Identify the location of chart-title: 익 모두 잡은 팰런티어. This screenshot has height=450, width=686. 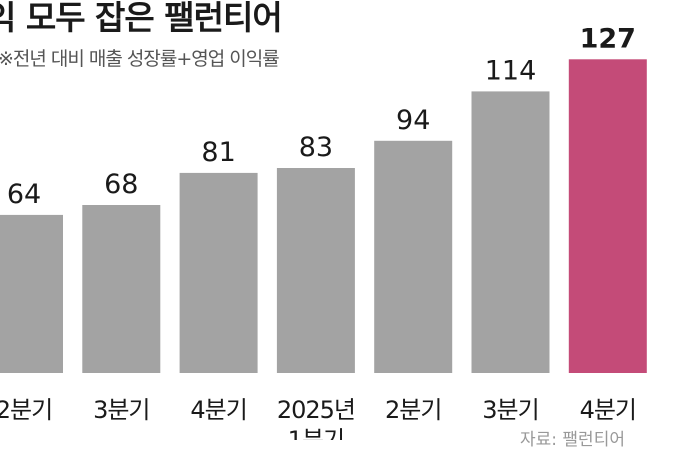
(141, 18).